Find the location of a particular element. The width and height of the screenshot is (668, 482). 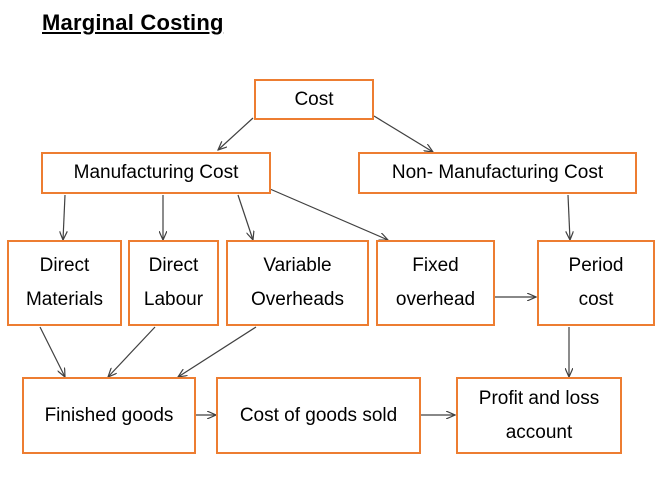

non-manufacturing-cost-label: Non- Manufacturing Cost is located at coordinates (497, 172).